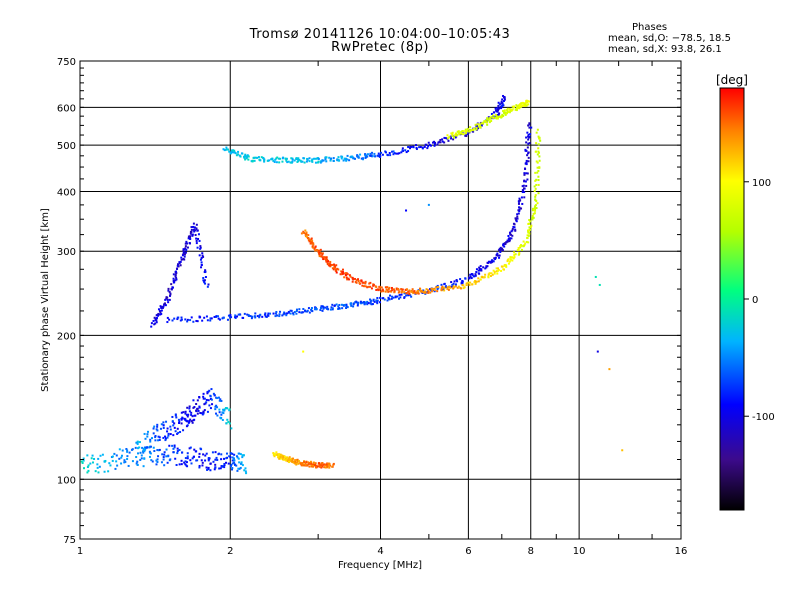 This screenshot has width=800, height=600. I want to click on x-tick-label: 4, so click(380, 551).